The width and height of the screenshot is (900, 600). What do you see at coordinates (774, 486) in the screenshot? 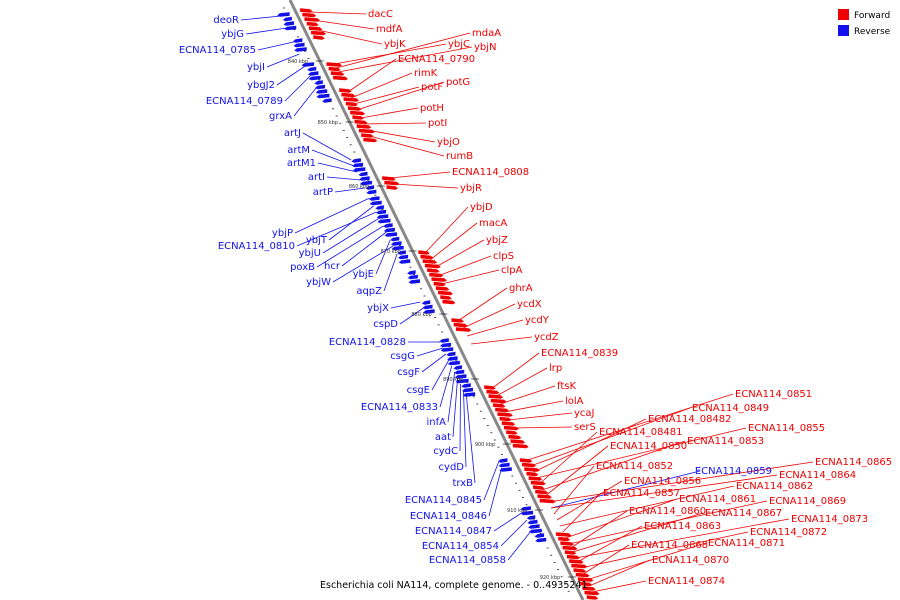
I see `gene-label: ECNA114_0862` at bounding box center [774, 486].